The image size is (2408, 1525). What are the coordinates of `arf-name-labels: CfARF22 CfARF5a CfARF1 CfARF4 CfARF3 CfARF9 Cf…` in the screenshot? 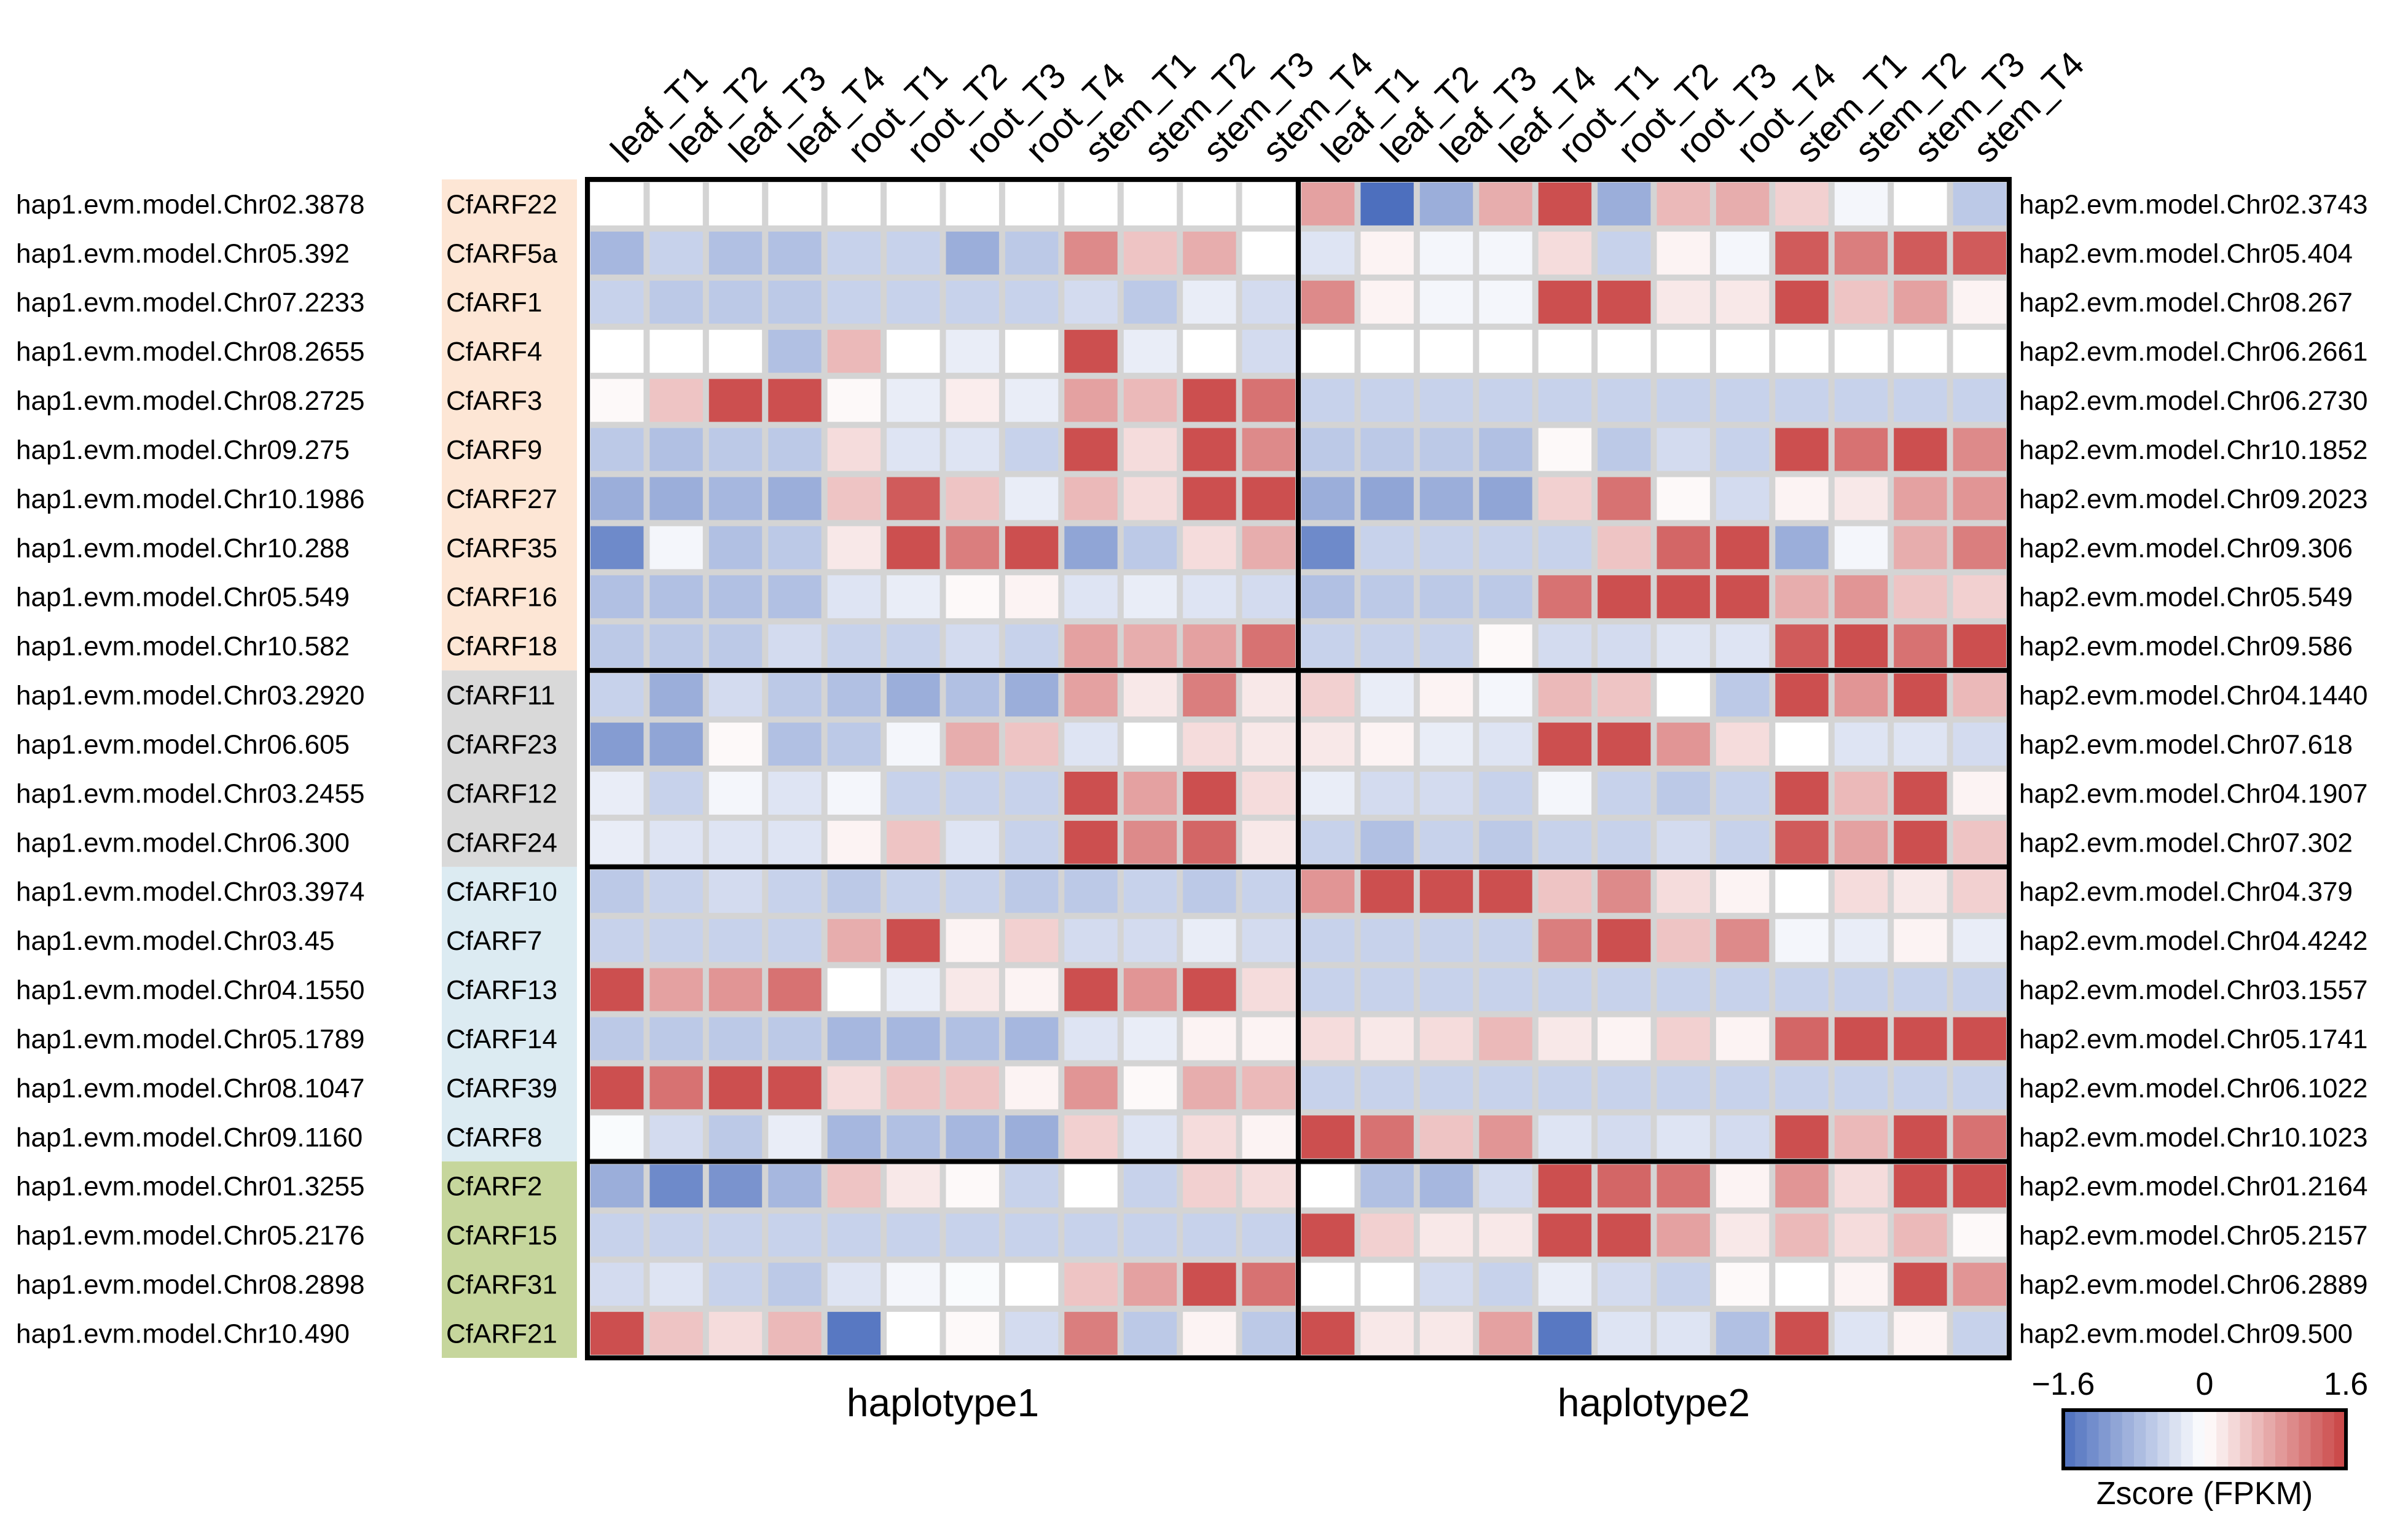 It's located at (501, 769).